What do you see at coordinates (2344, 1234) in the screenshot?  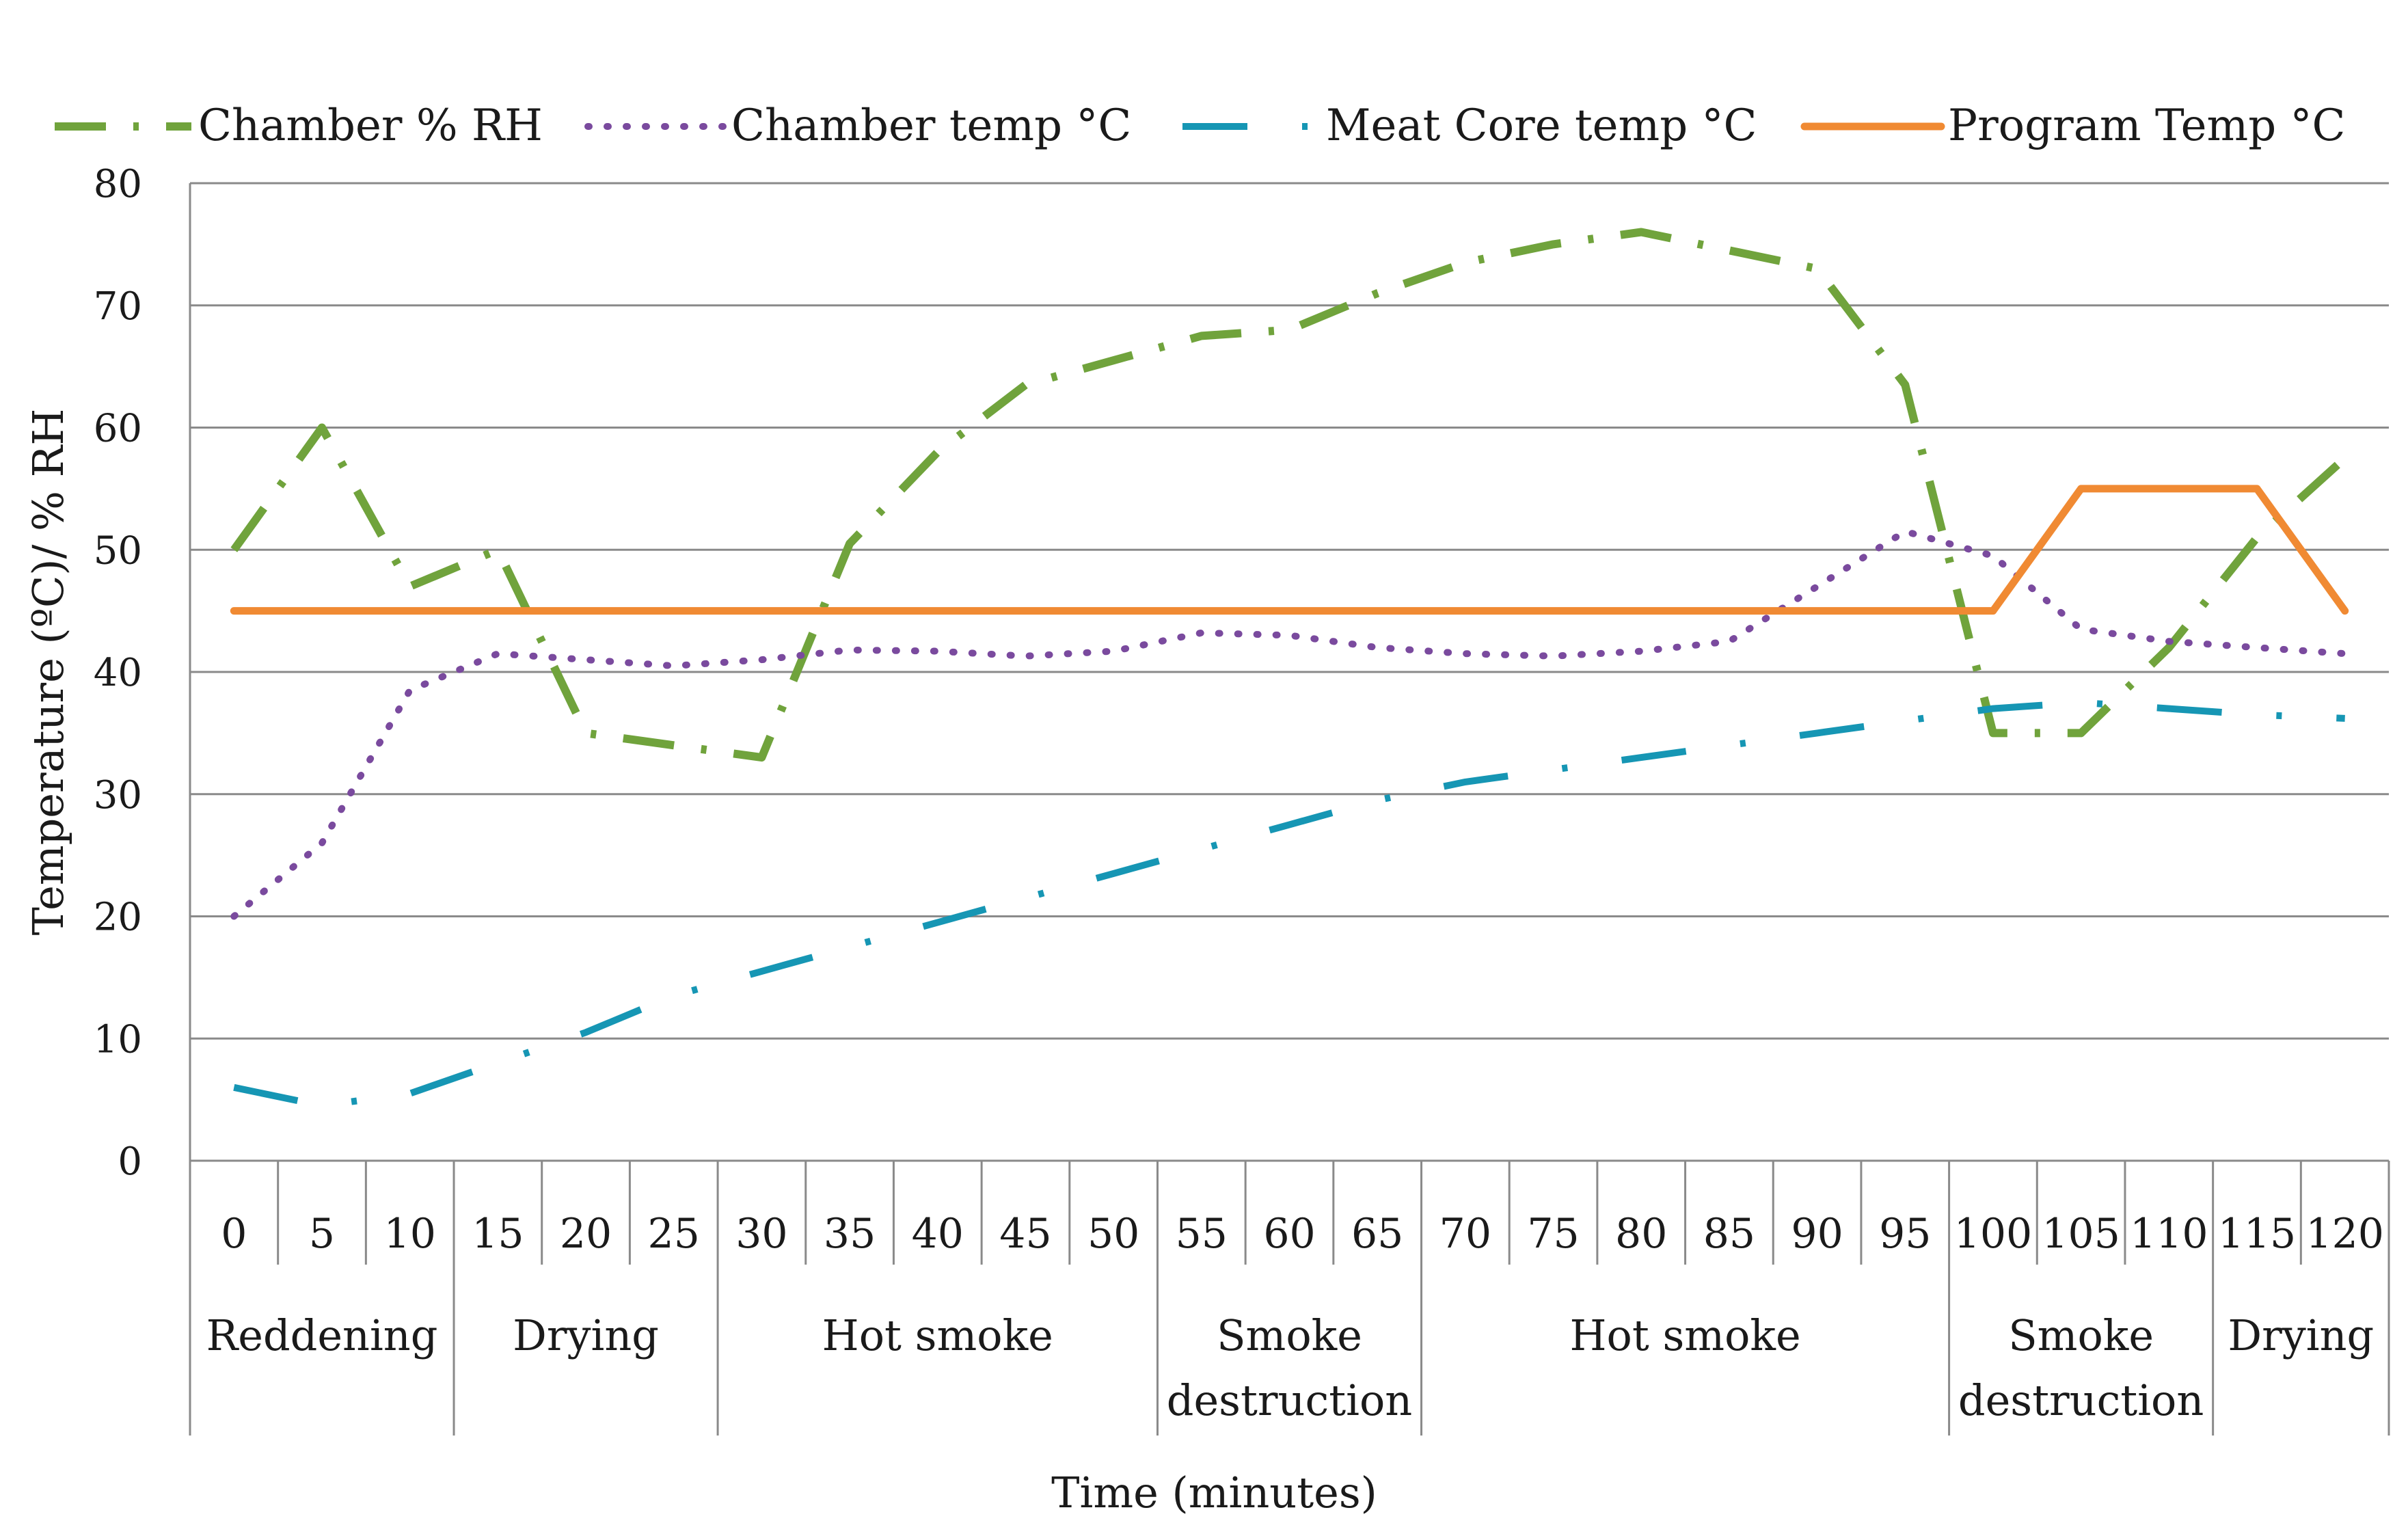 I see `x-tick-label: 120` at bounding box center [2344, 1234].